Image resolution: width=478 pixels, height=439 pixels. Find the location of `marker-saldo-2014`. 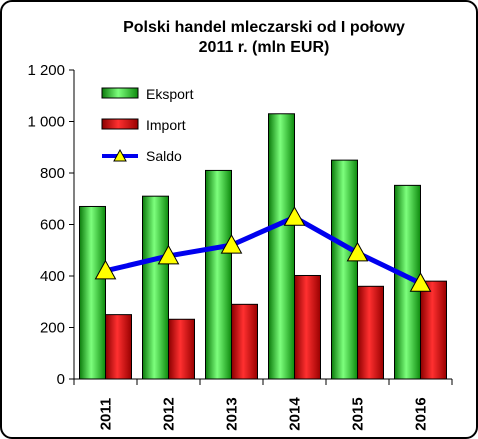

marker-saldo-2014 is located at coordinates (294, 216).